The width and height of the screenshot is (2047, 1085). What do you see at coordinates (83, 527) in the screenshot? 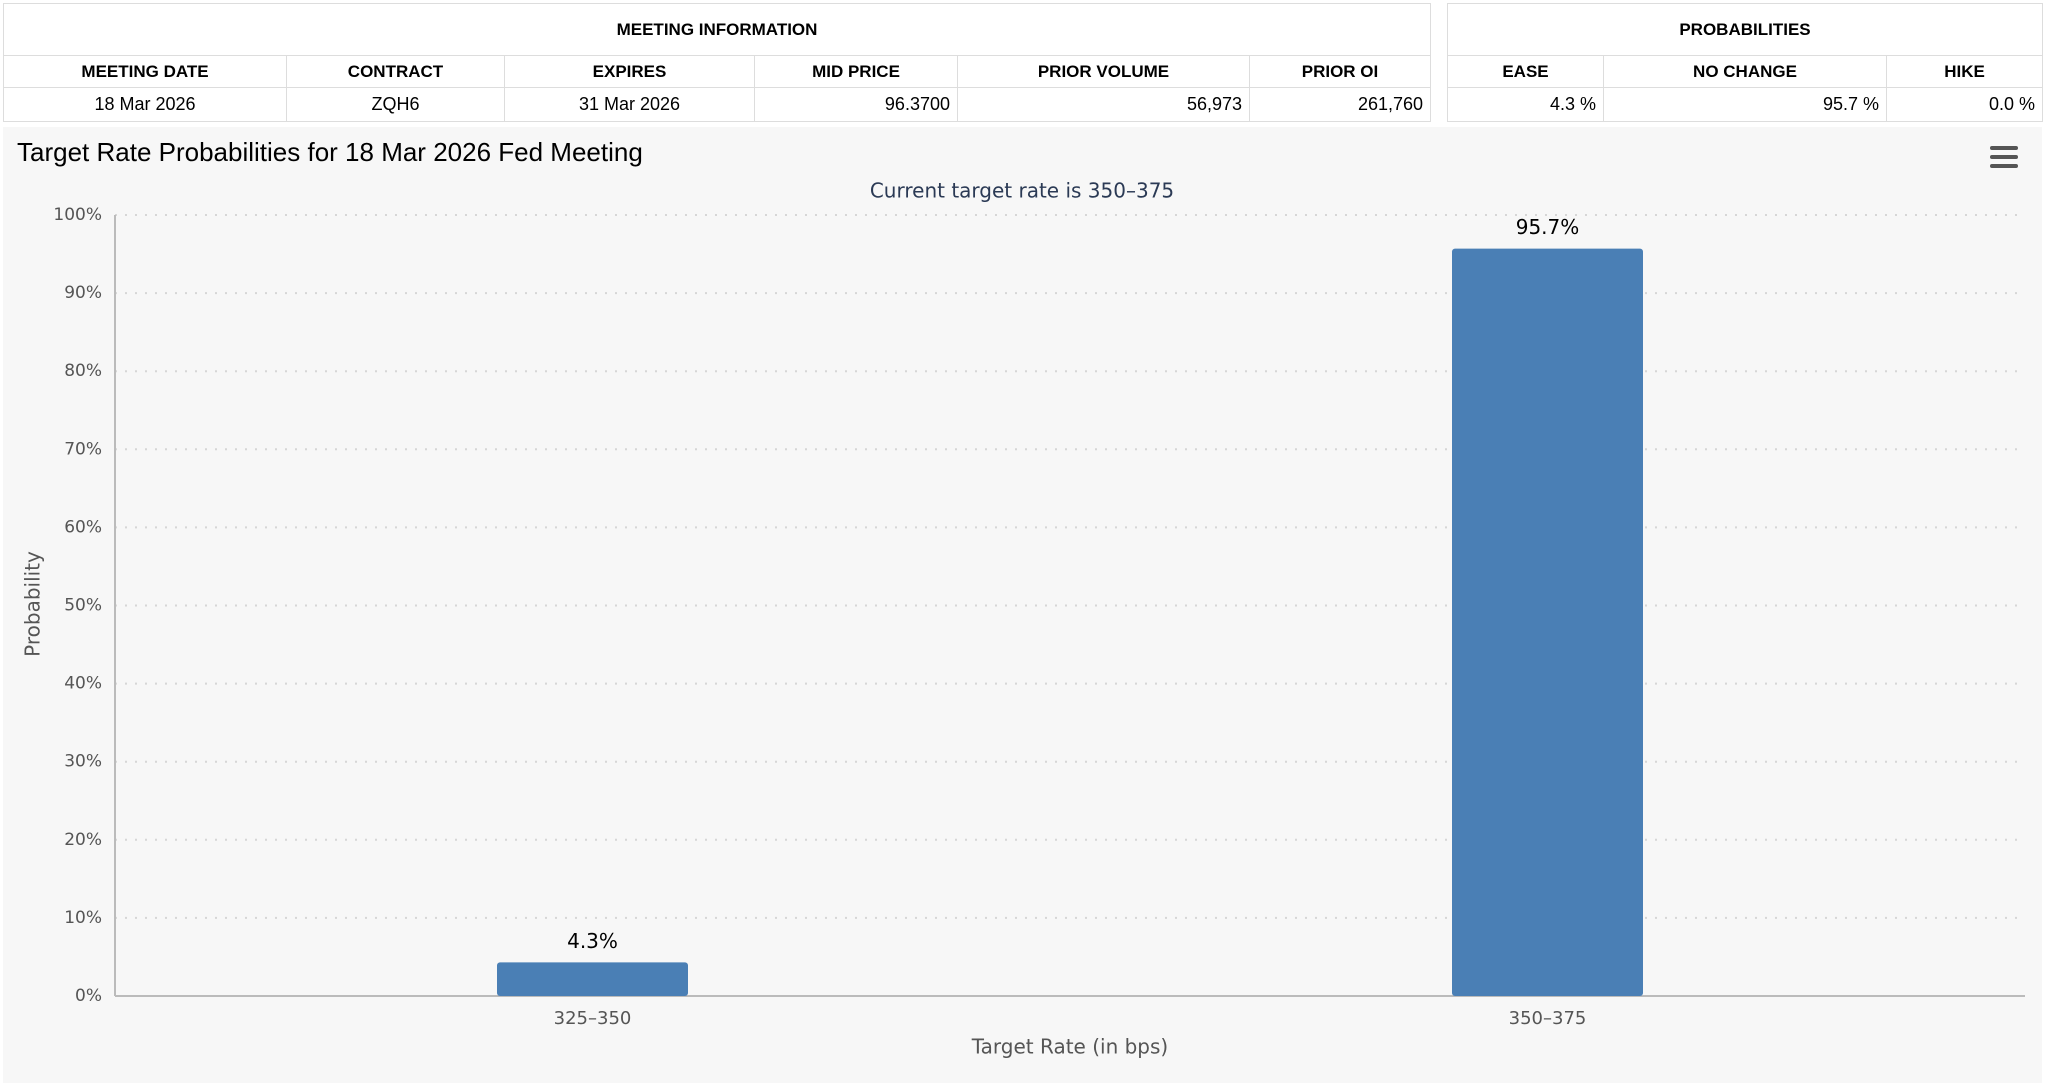
I see `y-tick-label: 60%` at bounding box center [83, 527].